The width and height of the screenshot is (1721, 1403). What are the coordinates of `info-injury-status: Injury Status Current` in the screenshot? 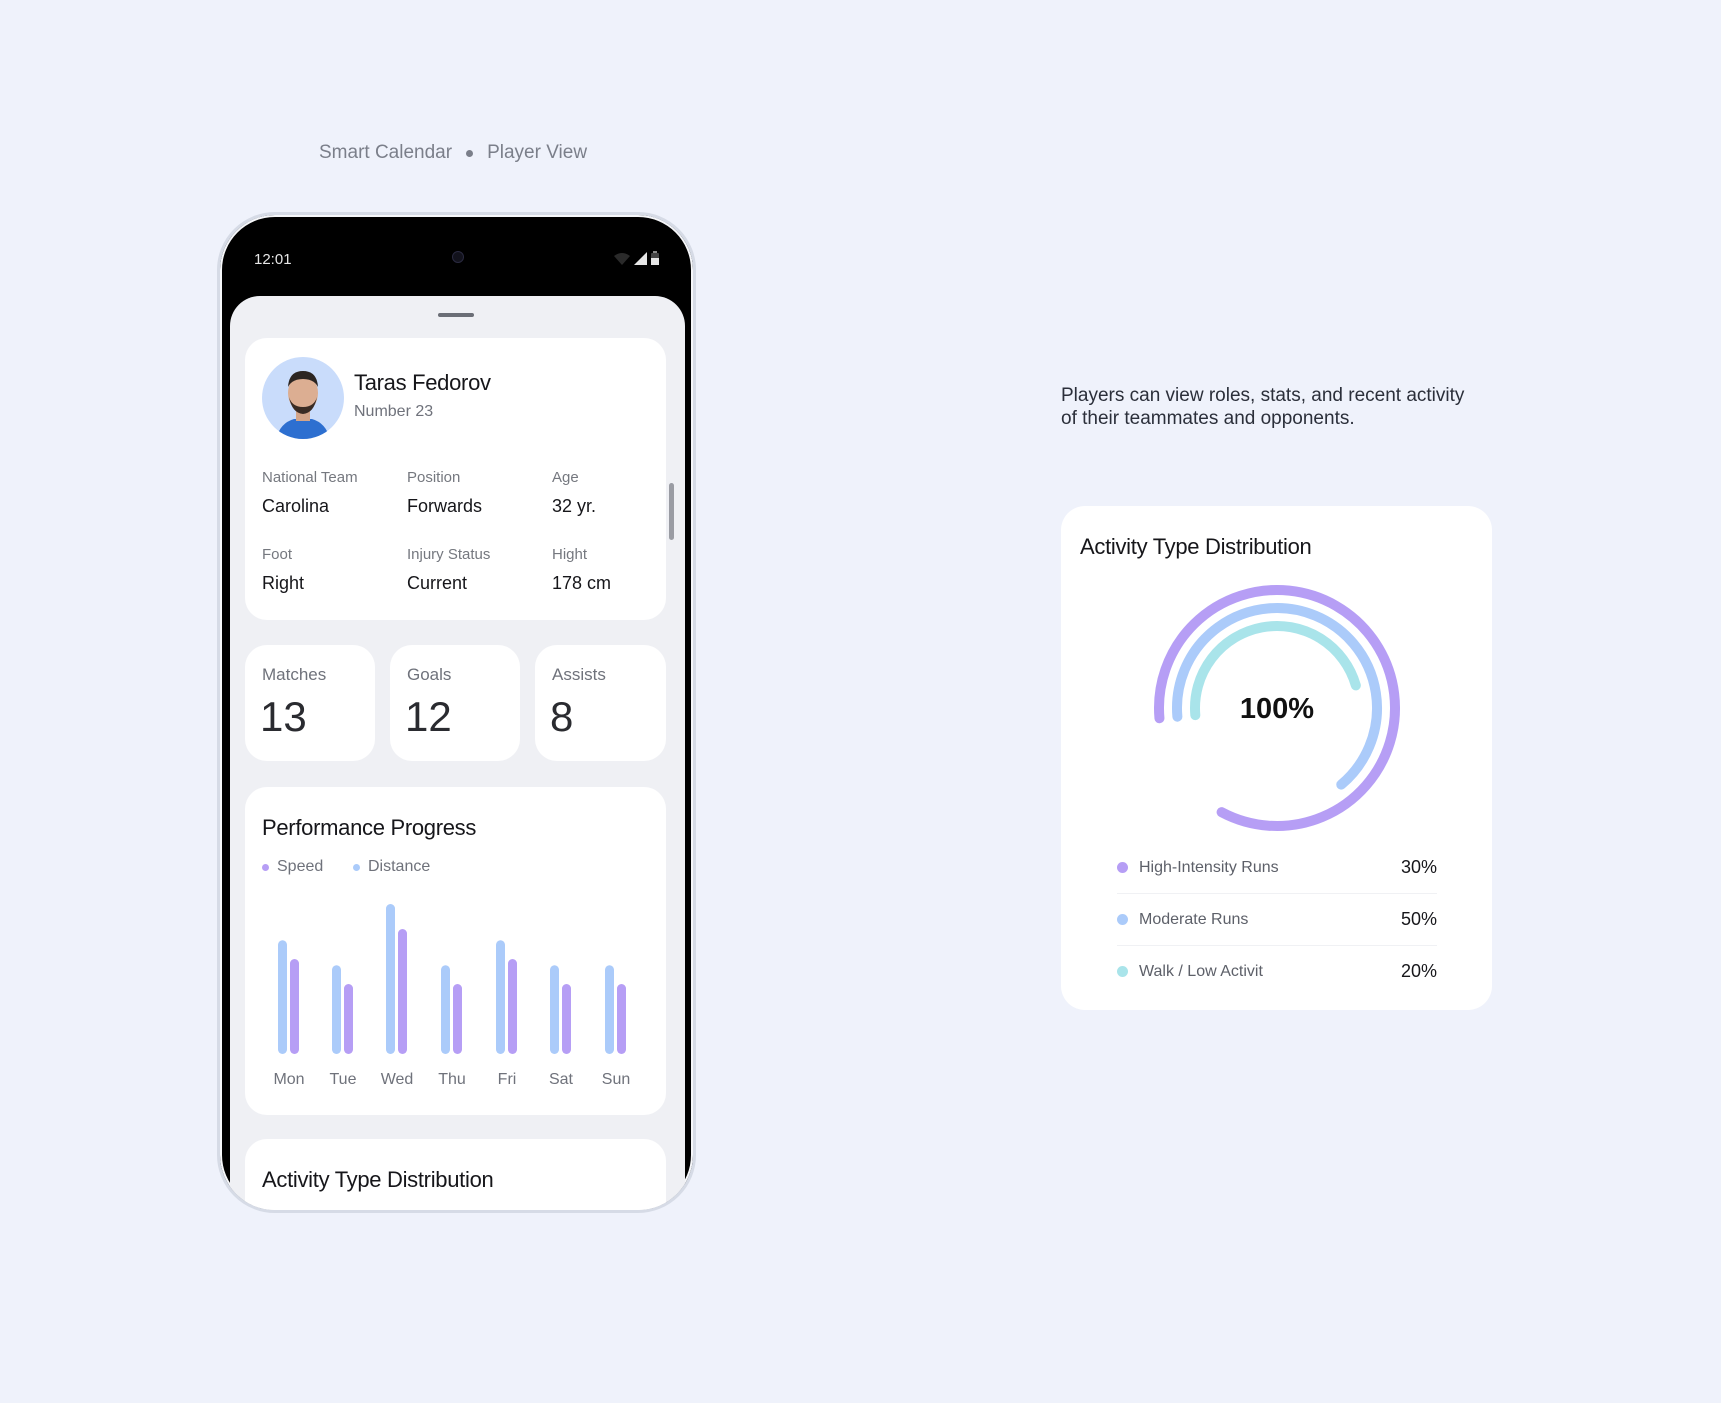 It's located at (448, 570).